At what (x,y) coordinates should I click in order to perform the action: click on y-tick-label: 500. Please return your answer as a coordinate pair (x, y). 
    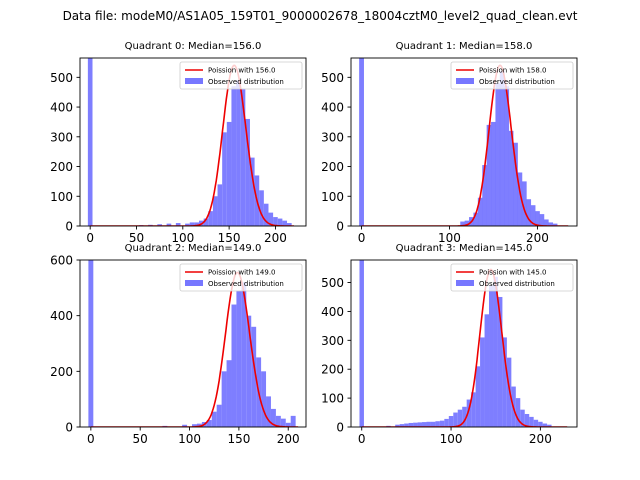
    Looking at the image, I should click on (332, 78).